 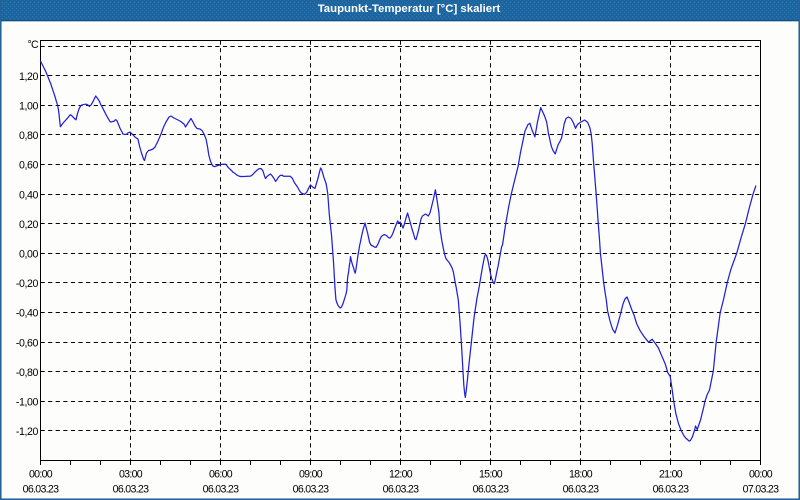 What do you see at coordinates (27, 373) in the screenshot?
I see `svg-text: -0,80` at bounding box center [27, 373].